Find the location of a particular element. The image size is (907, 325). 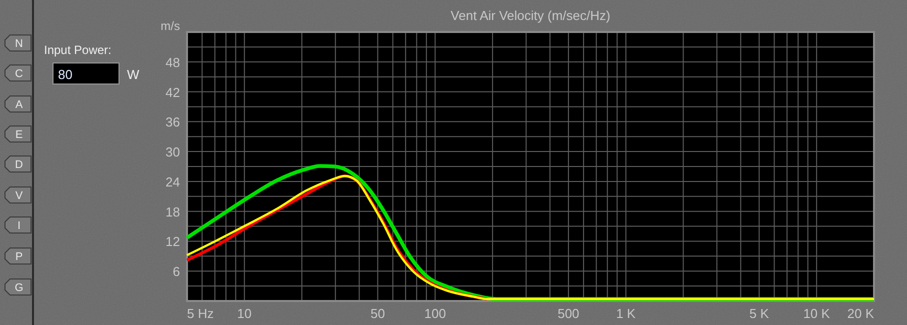

text: N is located at coordinates (19, 44).